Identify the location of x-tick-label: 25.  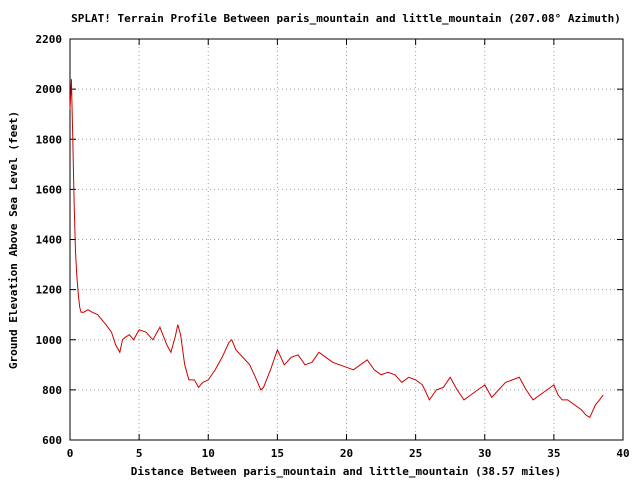
(415, 453).